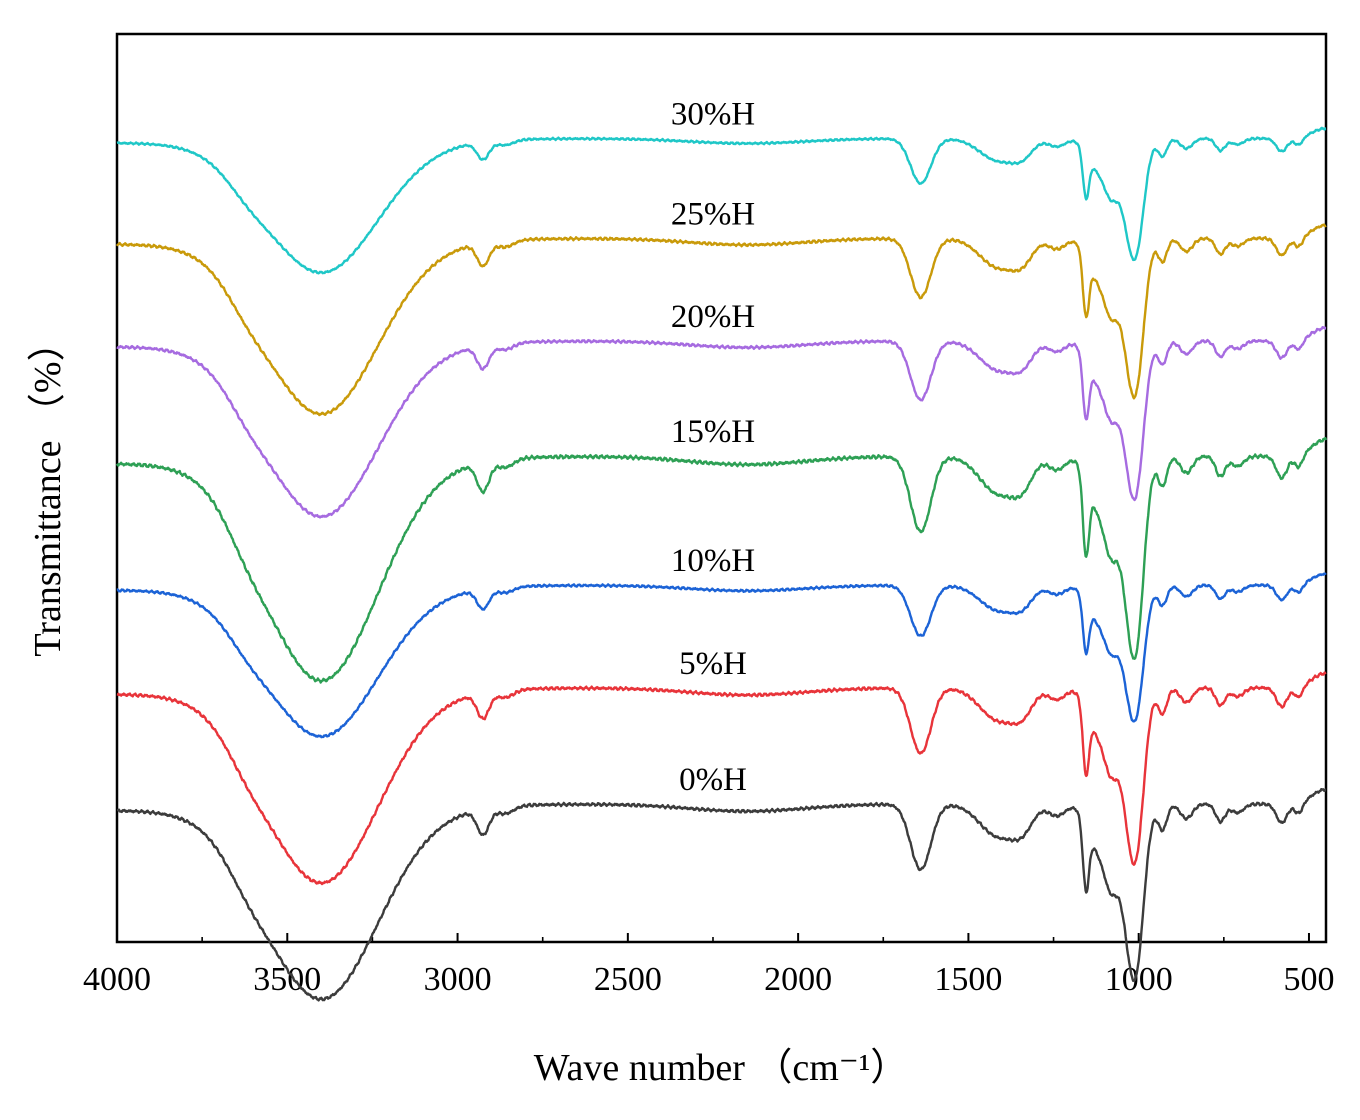 The height and width of the screenshot is (1120, 1360). What do you see at coordinates (721, 1068) in the screenshot?
I see `x-axis-title: Wave number （cm⁻¹）` at bounding box center [721, 1068].